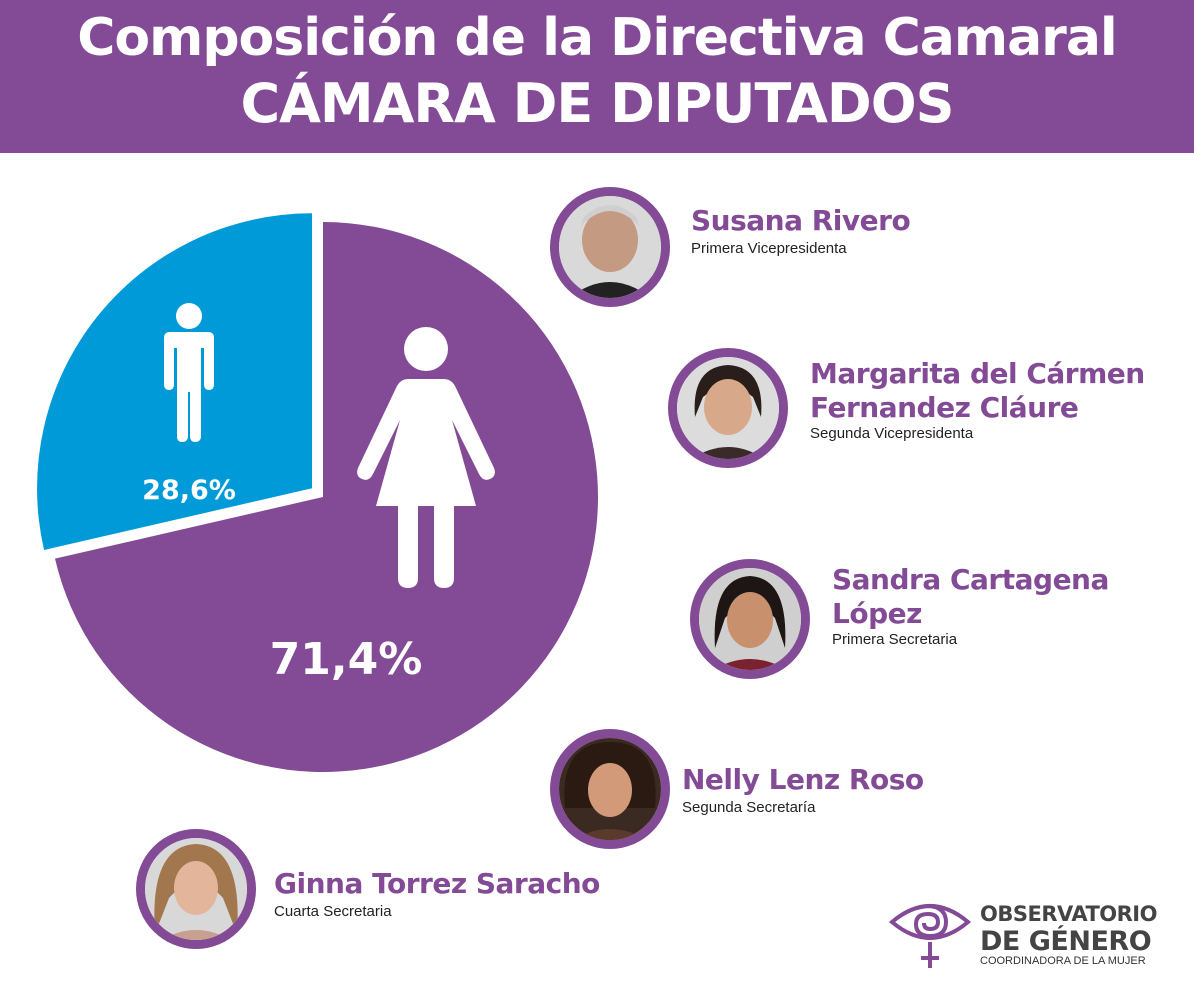 The image size is (1194, 987). What do you see at coordinates (597, 38) in the screenshot?
I see `page-title: Composición de la Directiva Camaral` at bounding box center [597, 38].